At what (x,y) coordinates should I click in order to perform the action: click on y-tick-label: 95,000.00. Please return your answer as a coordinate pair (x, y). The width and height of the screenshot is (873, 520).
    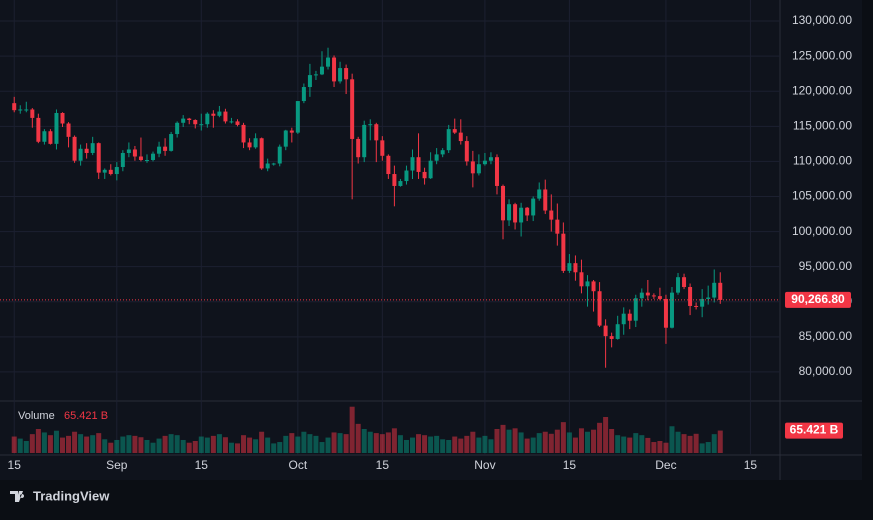
    Looking at the image, I should click on (826, 266).